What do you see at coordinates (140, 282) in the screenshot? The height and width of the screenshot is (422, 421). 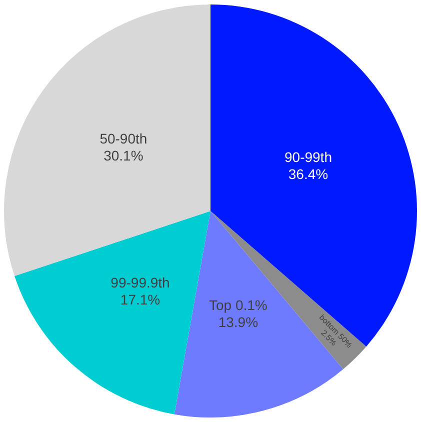 I see `slice-label: 99-99.9th` at bounding box center [140, 282].